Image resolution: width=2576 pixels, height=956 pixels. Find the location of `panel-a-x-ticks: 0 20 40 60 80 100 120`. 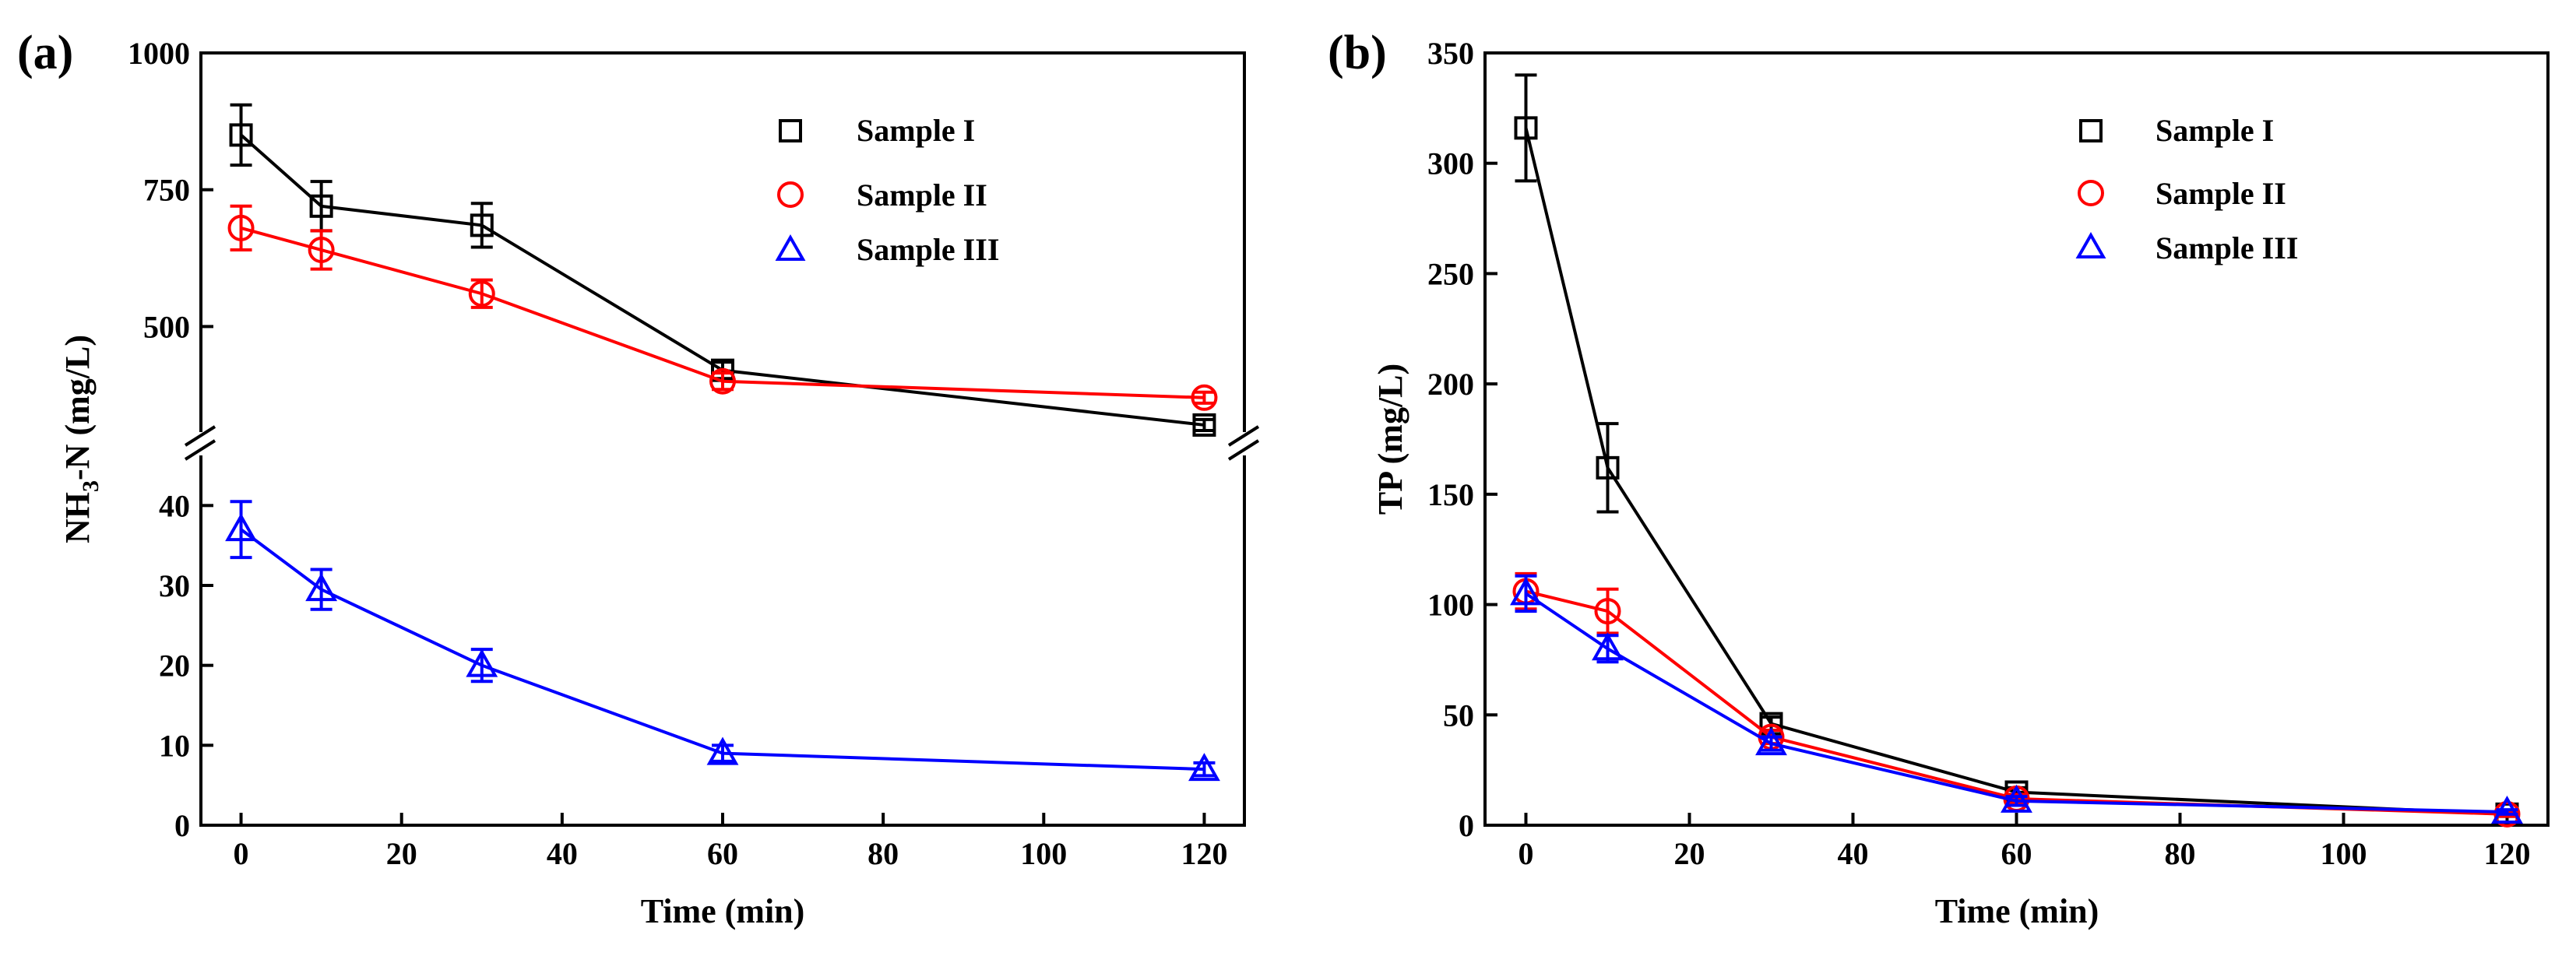

panel-a-x-ticks: 0 20 40 60 80 100 120 is located at coordinates (730, 842).